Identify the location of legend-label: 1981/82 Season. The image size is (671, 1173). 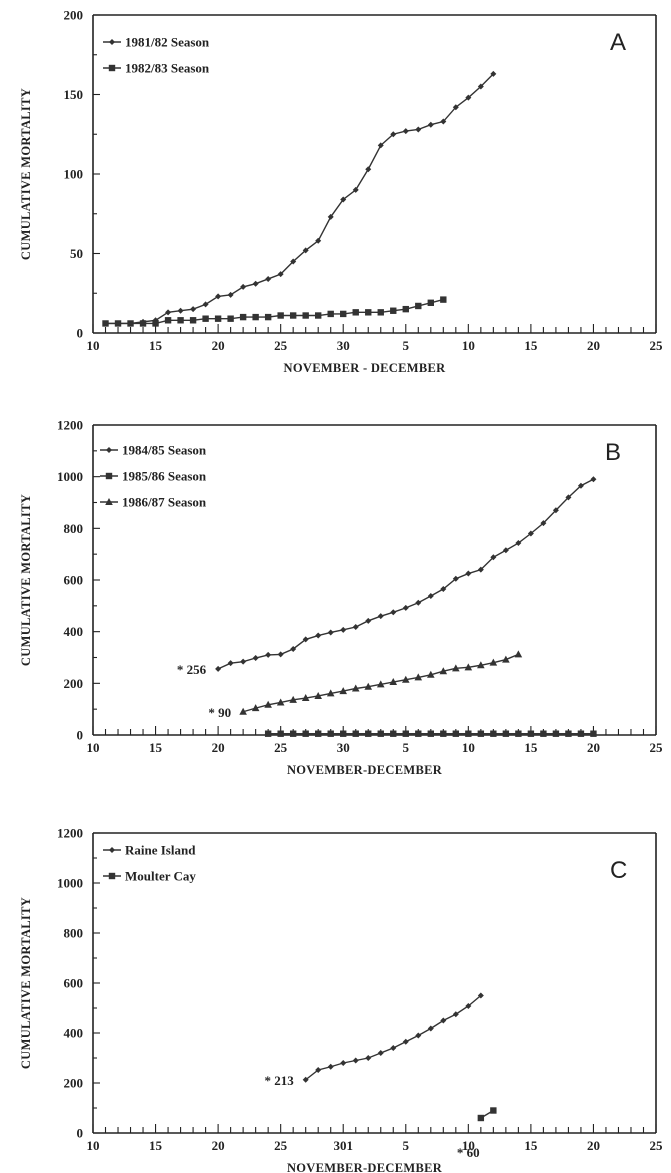
(167, 42).